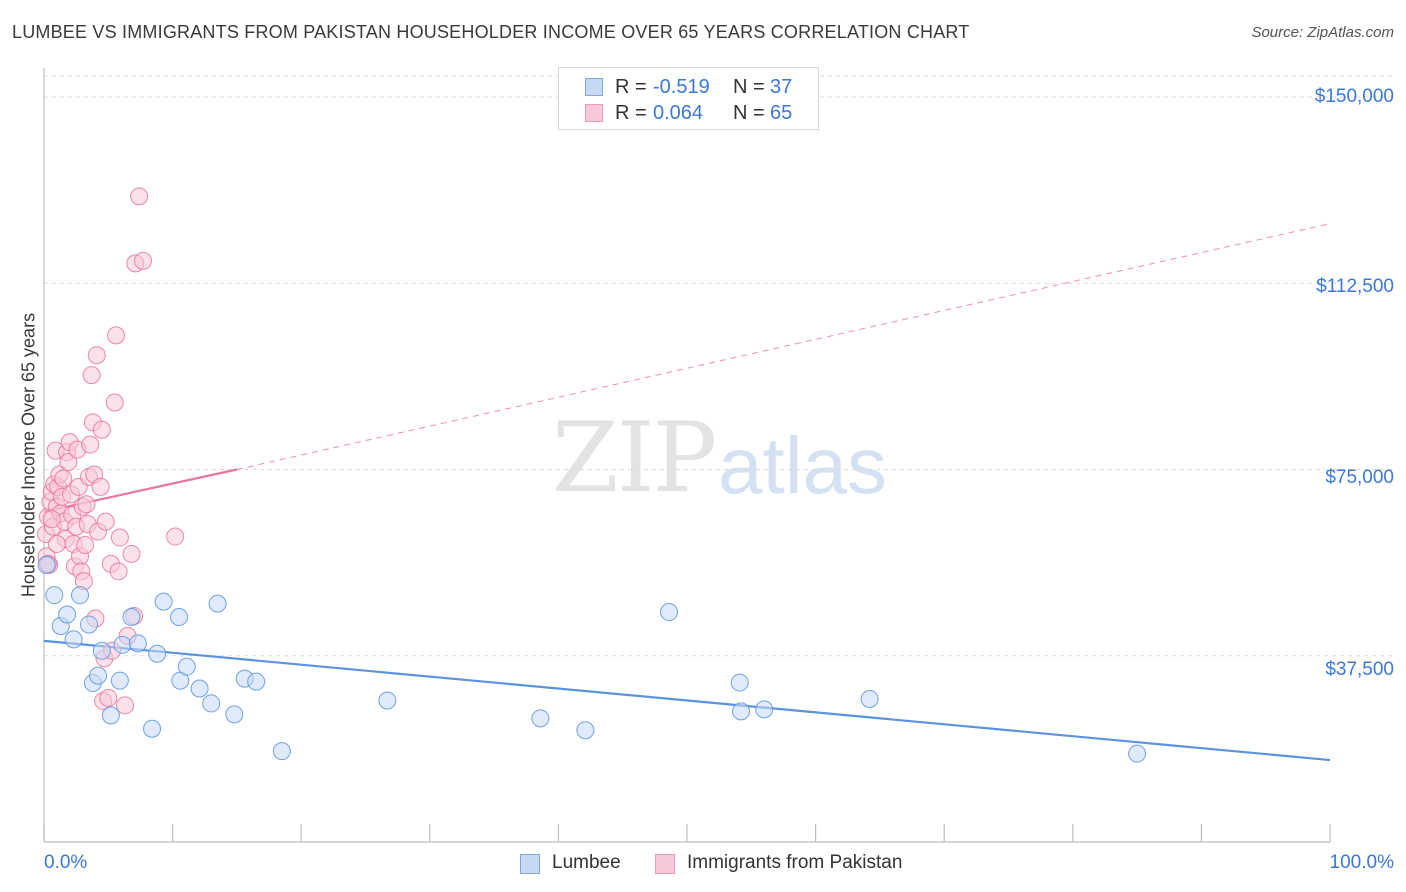 This screenshot has height=892, width=1406. What do you see at coordinates (687, 700) in the screenshot?
I see `lumbee-trend-line` at bounding box center [687, 700].